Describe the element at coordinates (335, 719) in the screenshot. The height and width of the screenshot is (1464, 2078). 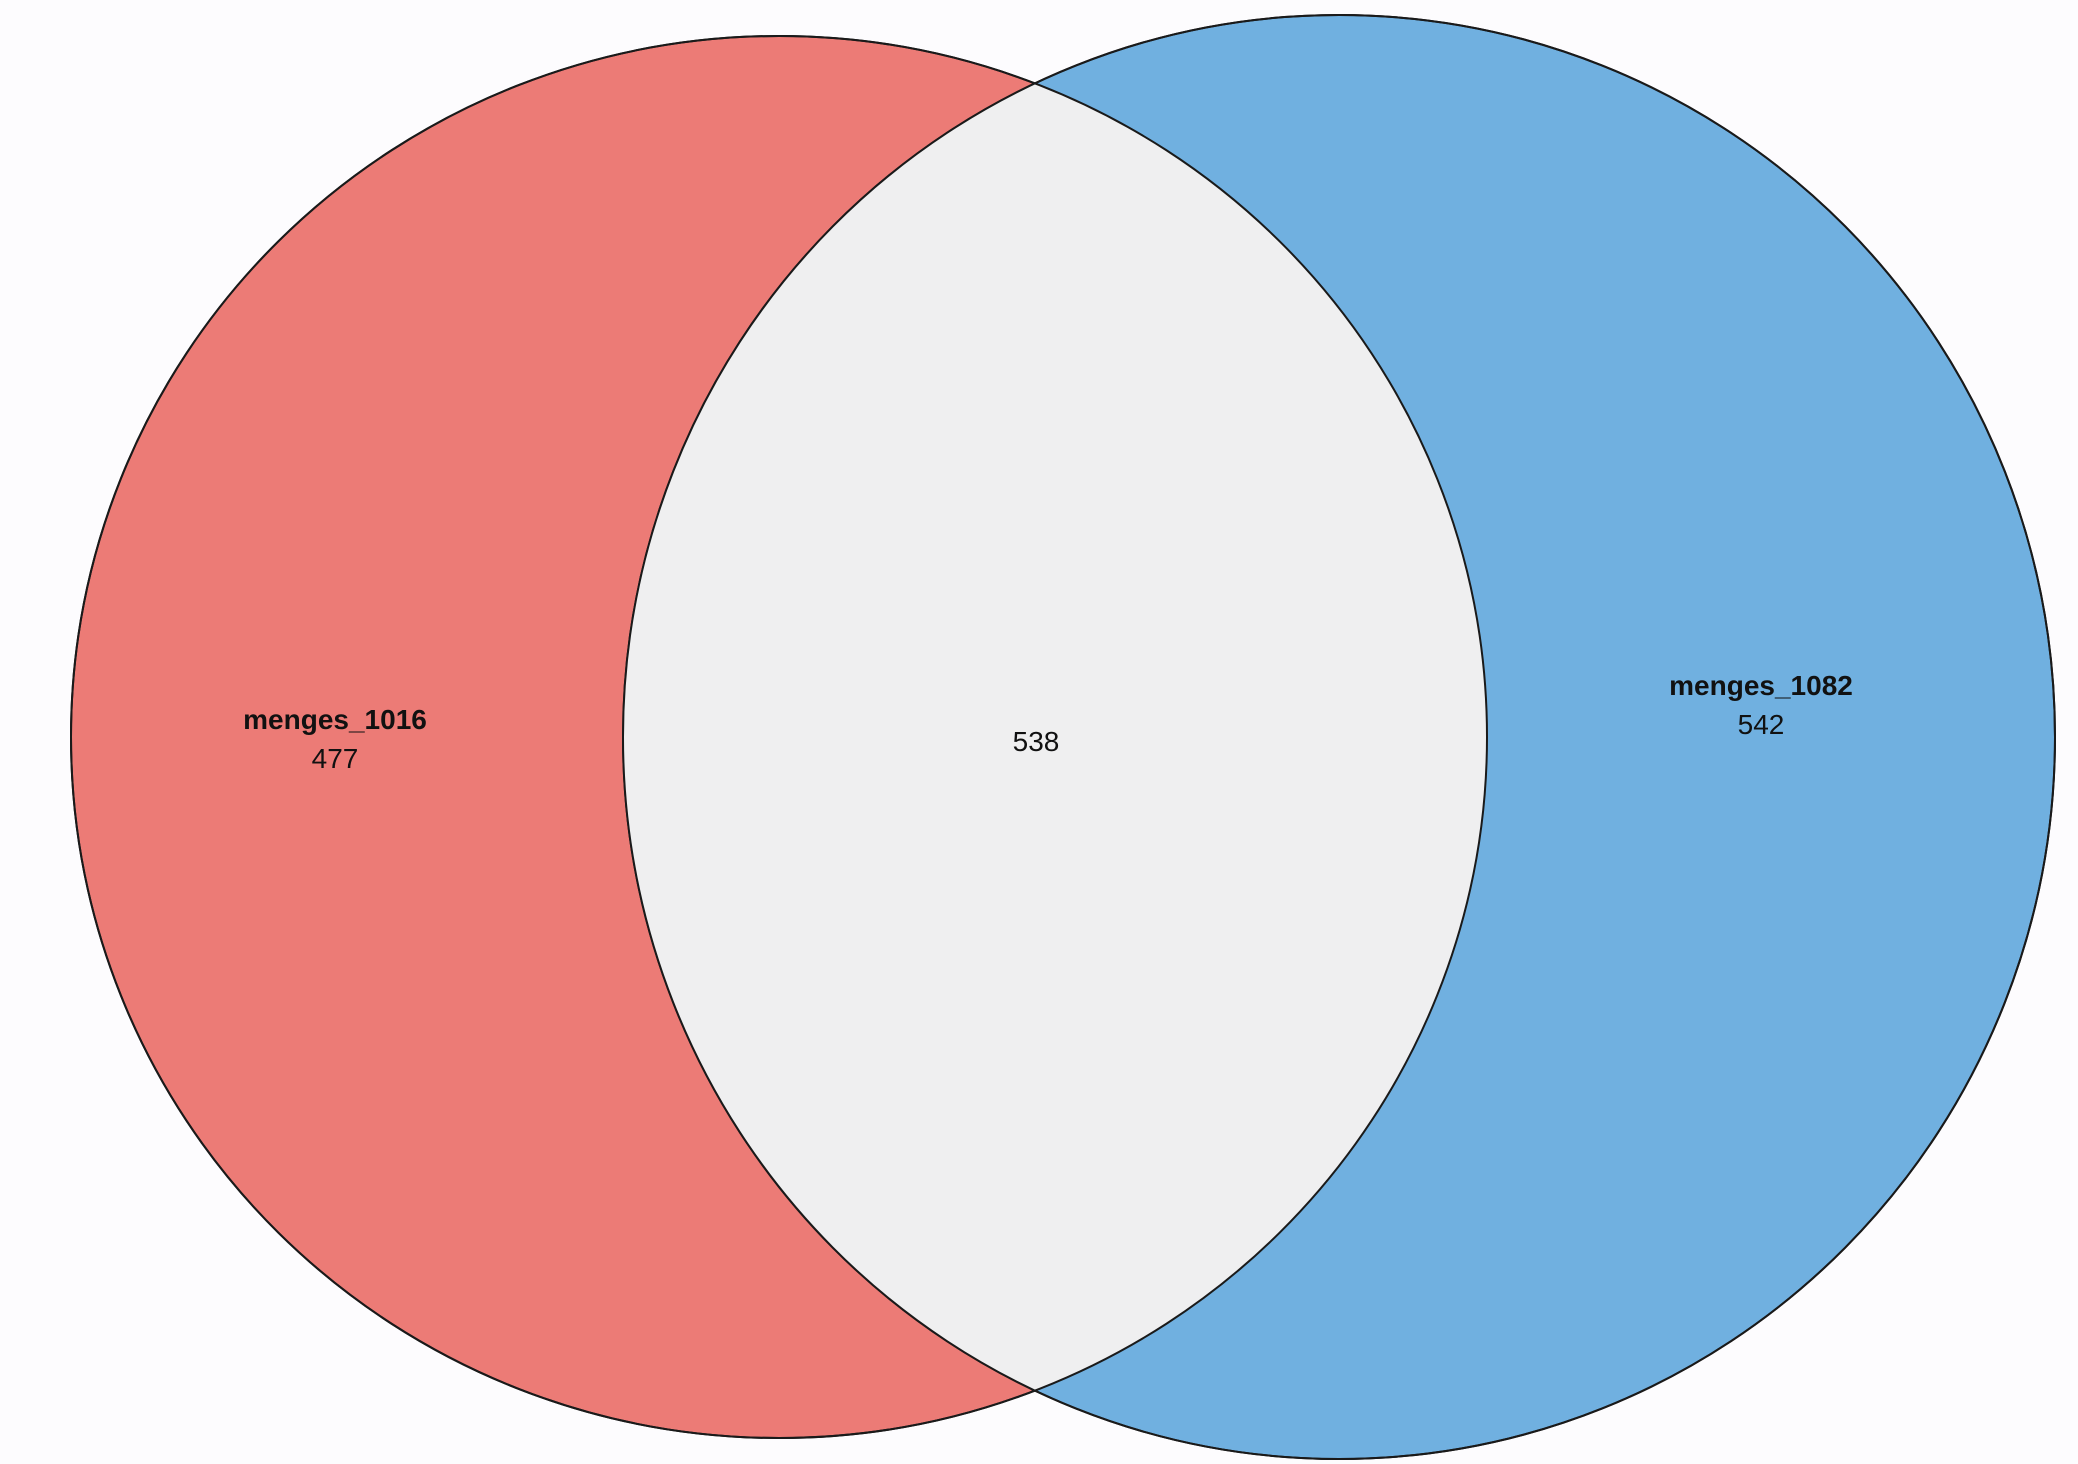
I see `set-left-name: menges_1016` at that location.